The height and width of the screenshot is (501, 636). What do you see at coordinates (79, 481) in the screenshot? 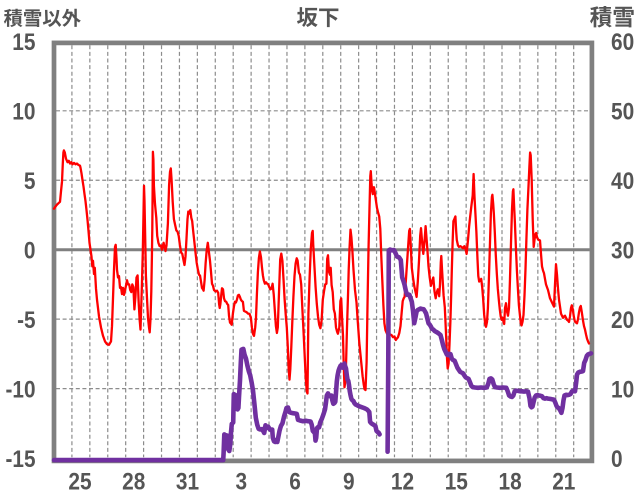
I see `svg-text: 25` at bounding box center [79, 481].